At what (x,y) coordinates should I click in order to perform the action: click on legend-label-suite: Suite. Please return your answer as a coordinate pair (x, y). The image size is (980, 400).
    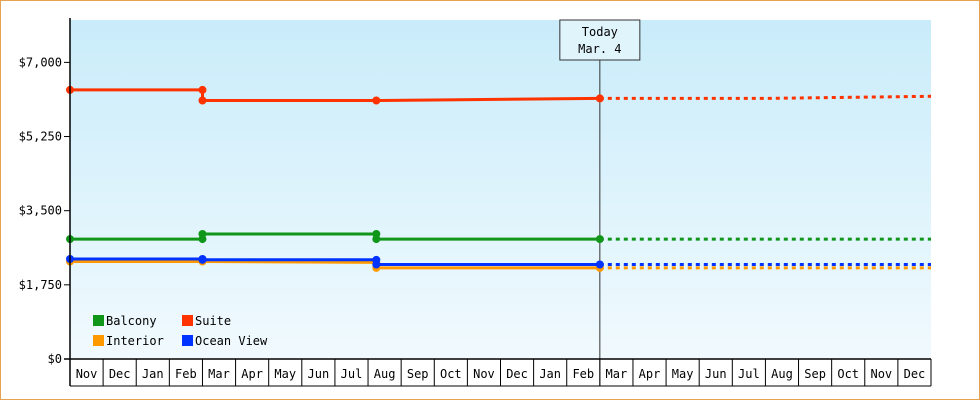
    Looking at the image, I should click on (213, 321).